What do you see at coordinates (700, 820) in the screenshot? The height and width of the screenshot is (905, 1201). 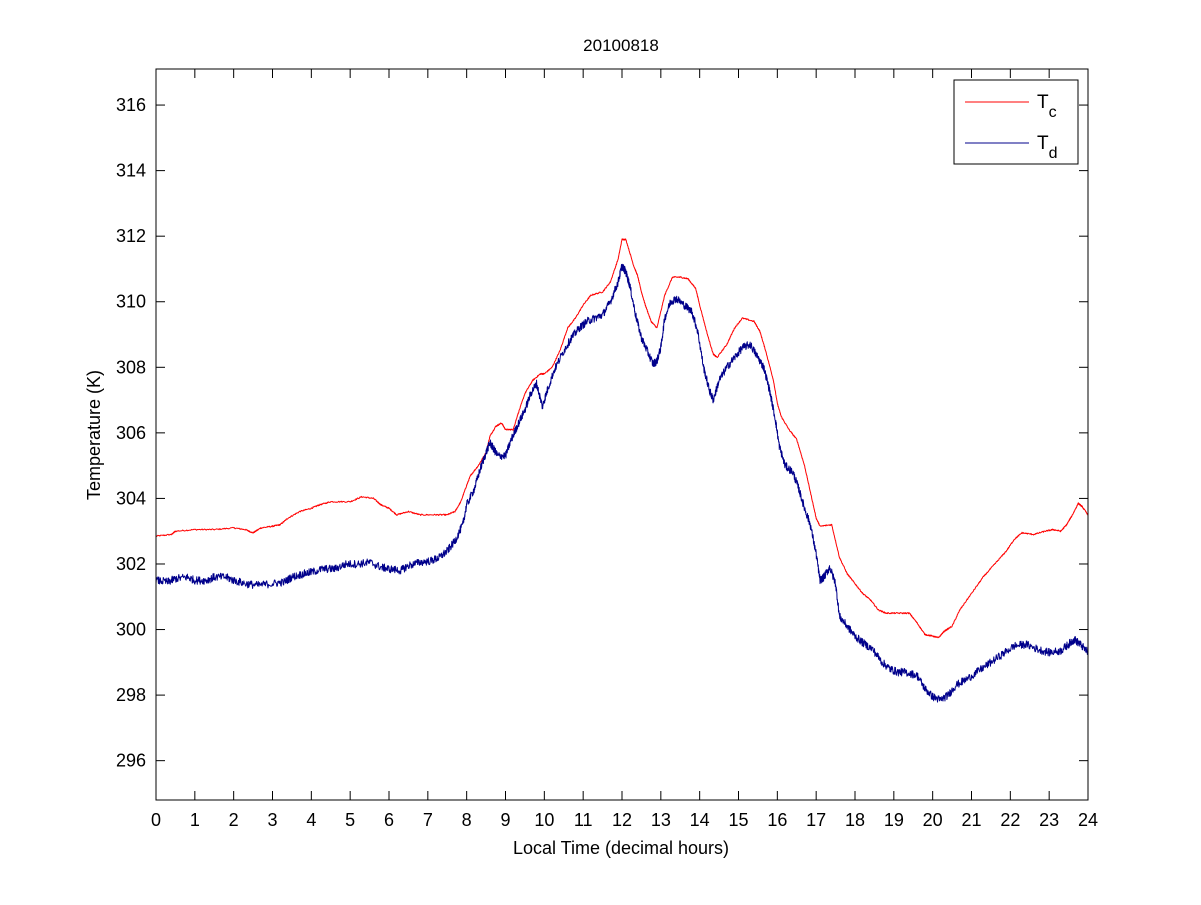 I see `x-tick-label: 14` at bounding box center [700, 820].